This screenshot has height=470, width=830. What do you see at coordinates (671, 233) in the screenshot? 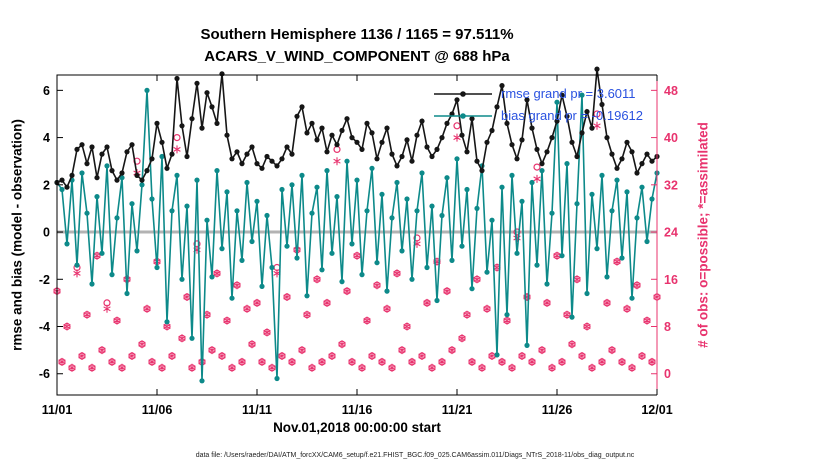
I see `y-right-tick-label: 24` at bounding box center [671, 233].